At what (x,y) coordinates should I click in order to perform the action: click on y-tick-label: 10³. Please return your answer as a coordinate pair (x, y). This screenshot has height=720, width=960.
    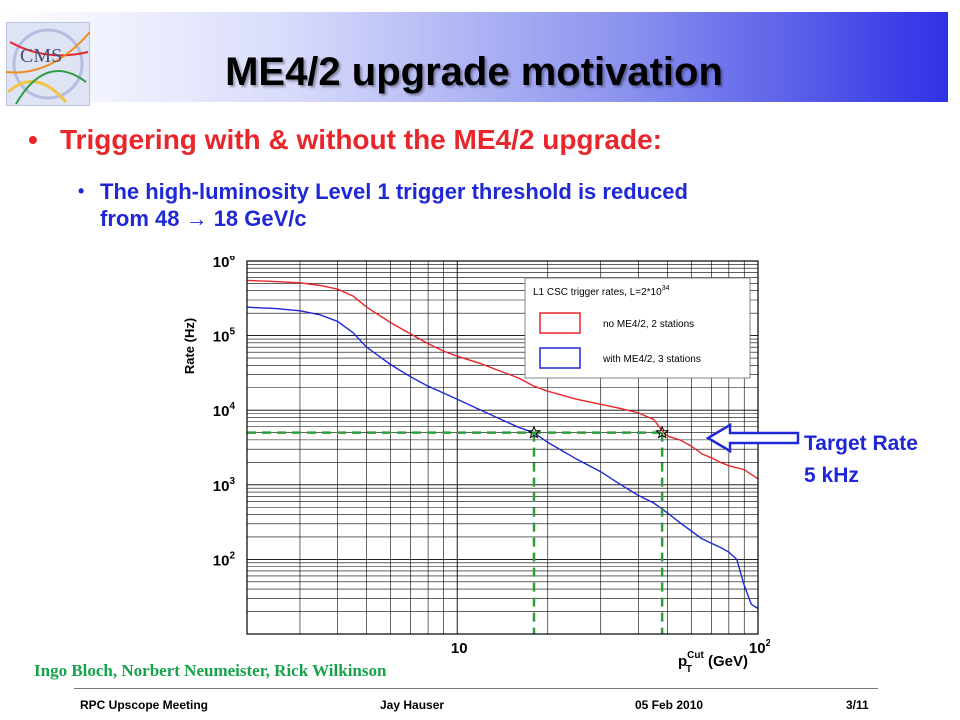
    Looking at the image, I should click on (224, 485).